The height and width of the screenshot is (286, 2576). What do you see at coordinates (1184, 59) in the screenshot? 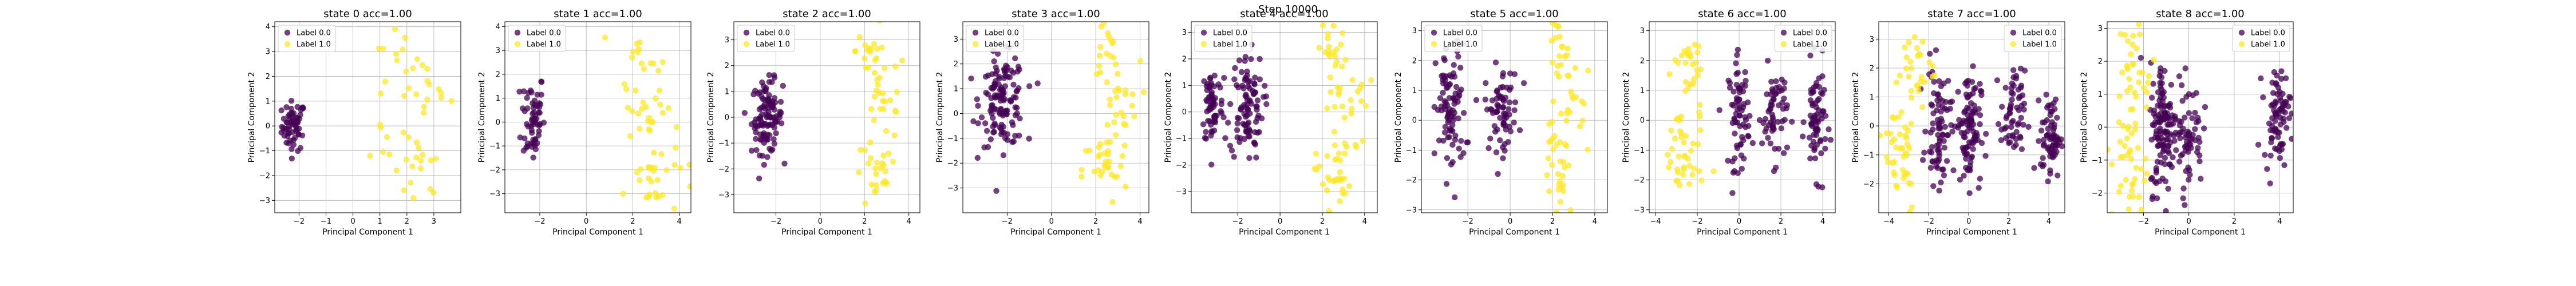
I see `y-tick-label: 2` at bounding box center [1184, 59].